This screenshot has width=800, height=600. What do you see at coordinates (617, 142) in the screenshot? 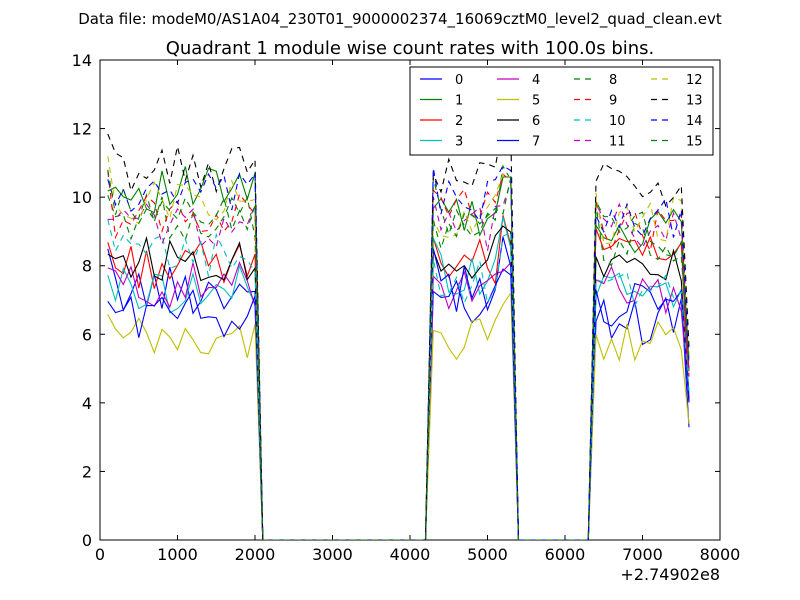
I see `legend-label-11: 11` at bounding box center [617, 142].